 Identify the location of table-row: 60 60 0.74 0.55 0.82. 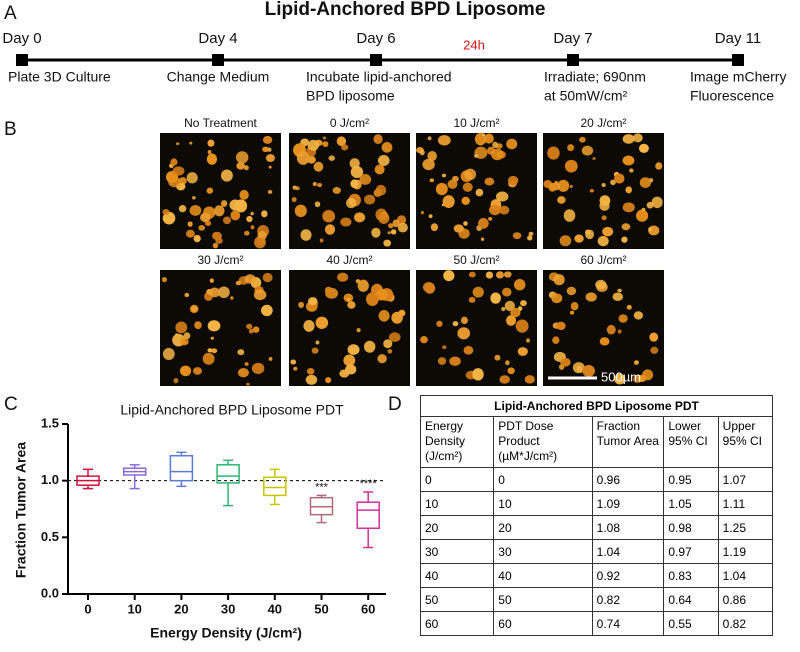
(596, 623).